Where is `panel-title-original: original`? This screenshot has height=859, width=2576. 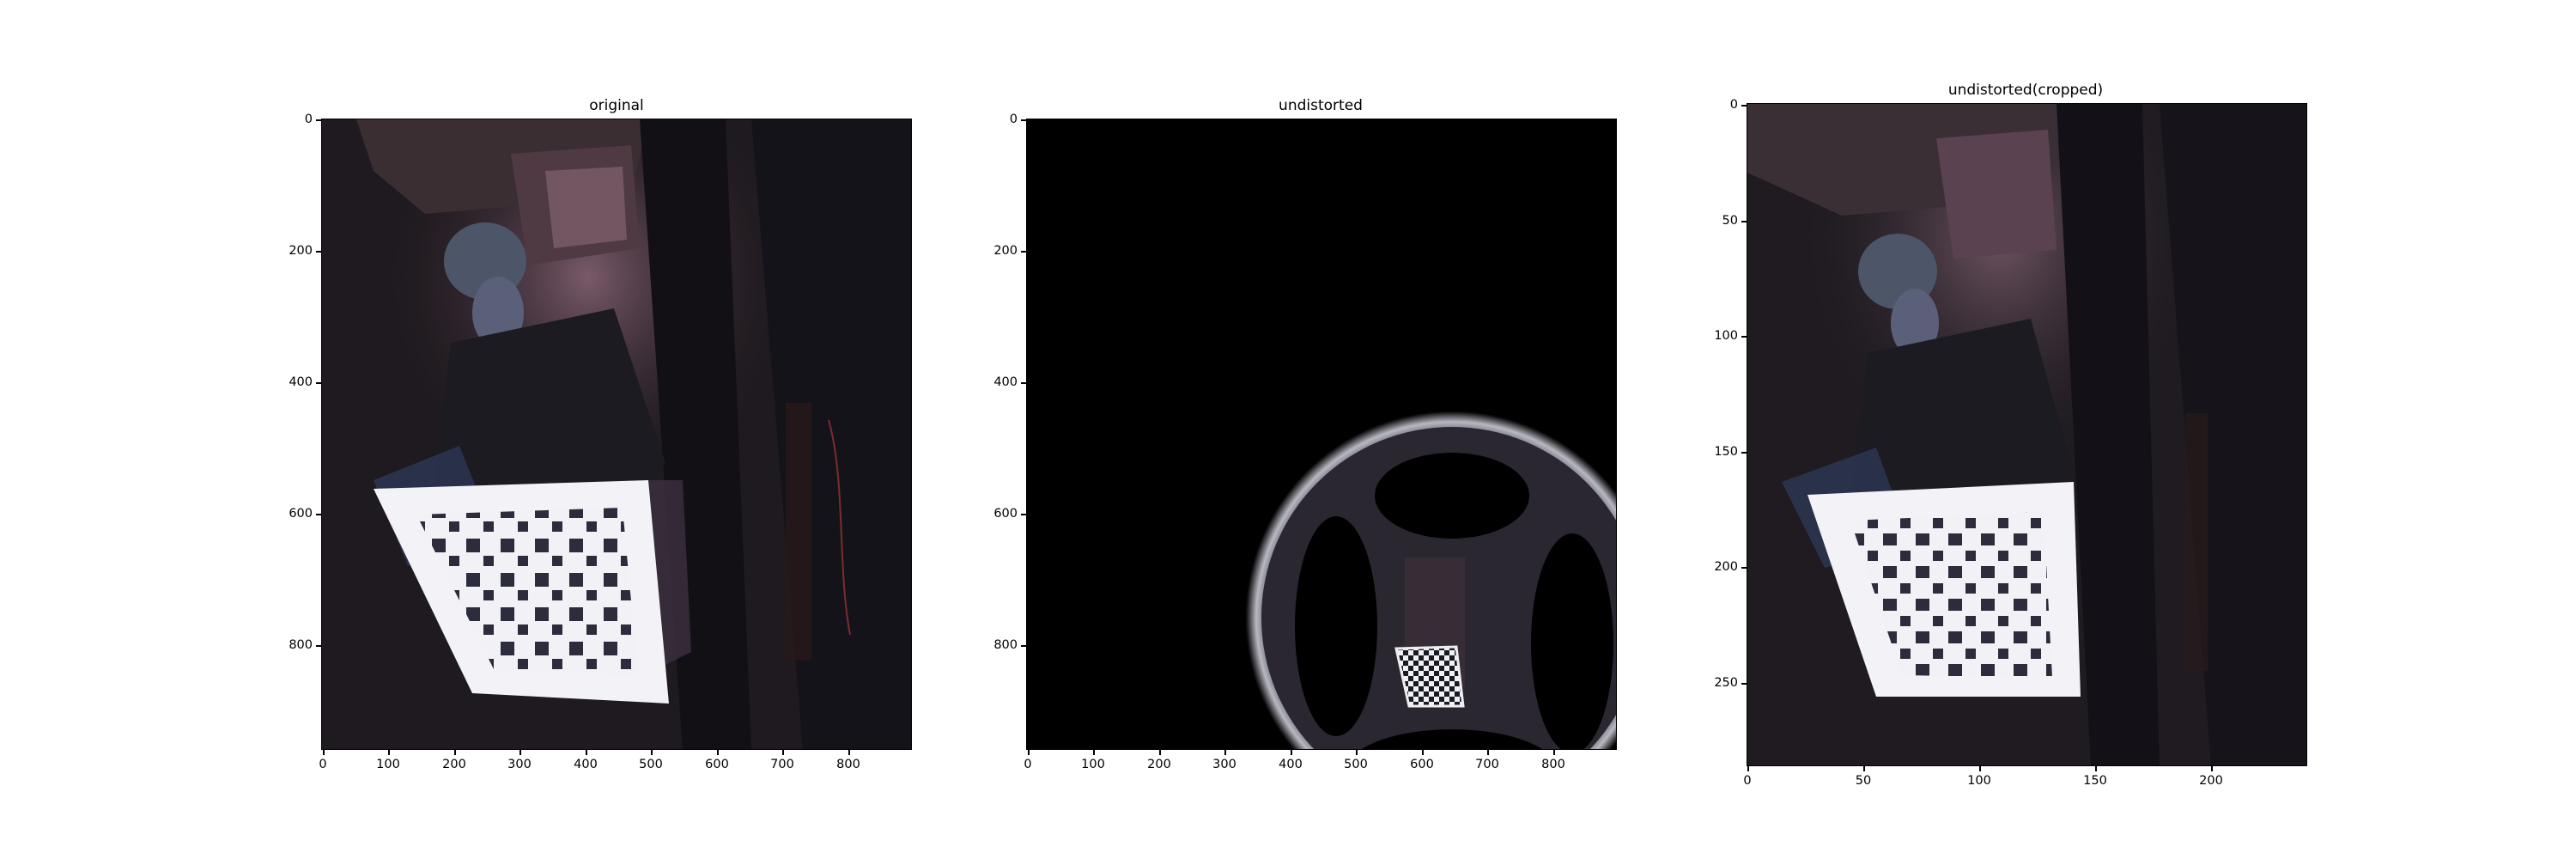 panel-title-original: original is located at coordinates (616, 106).